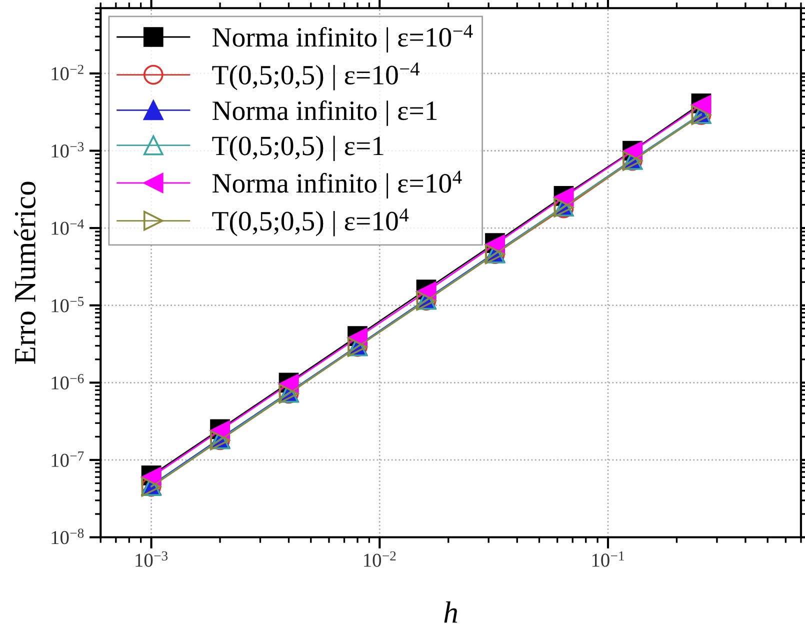  Describe the element at coordinates (298, 149) in the screenshot. I see `legend-label: T(0,5;0,5) | ε=1` at that location.